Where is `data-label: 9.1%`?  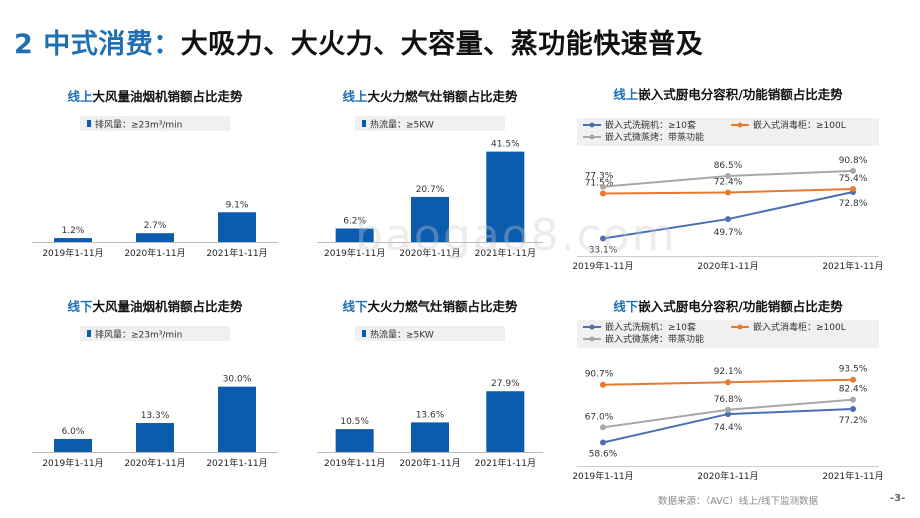
data-label: 9.1% is located at coordinates (237, 205).